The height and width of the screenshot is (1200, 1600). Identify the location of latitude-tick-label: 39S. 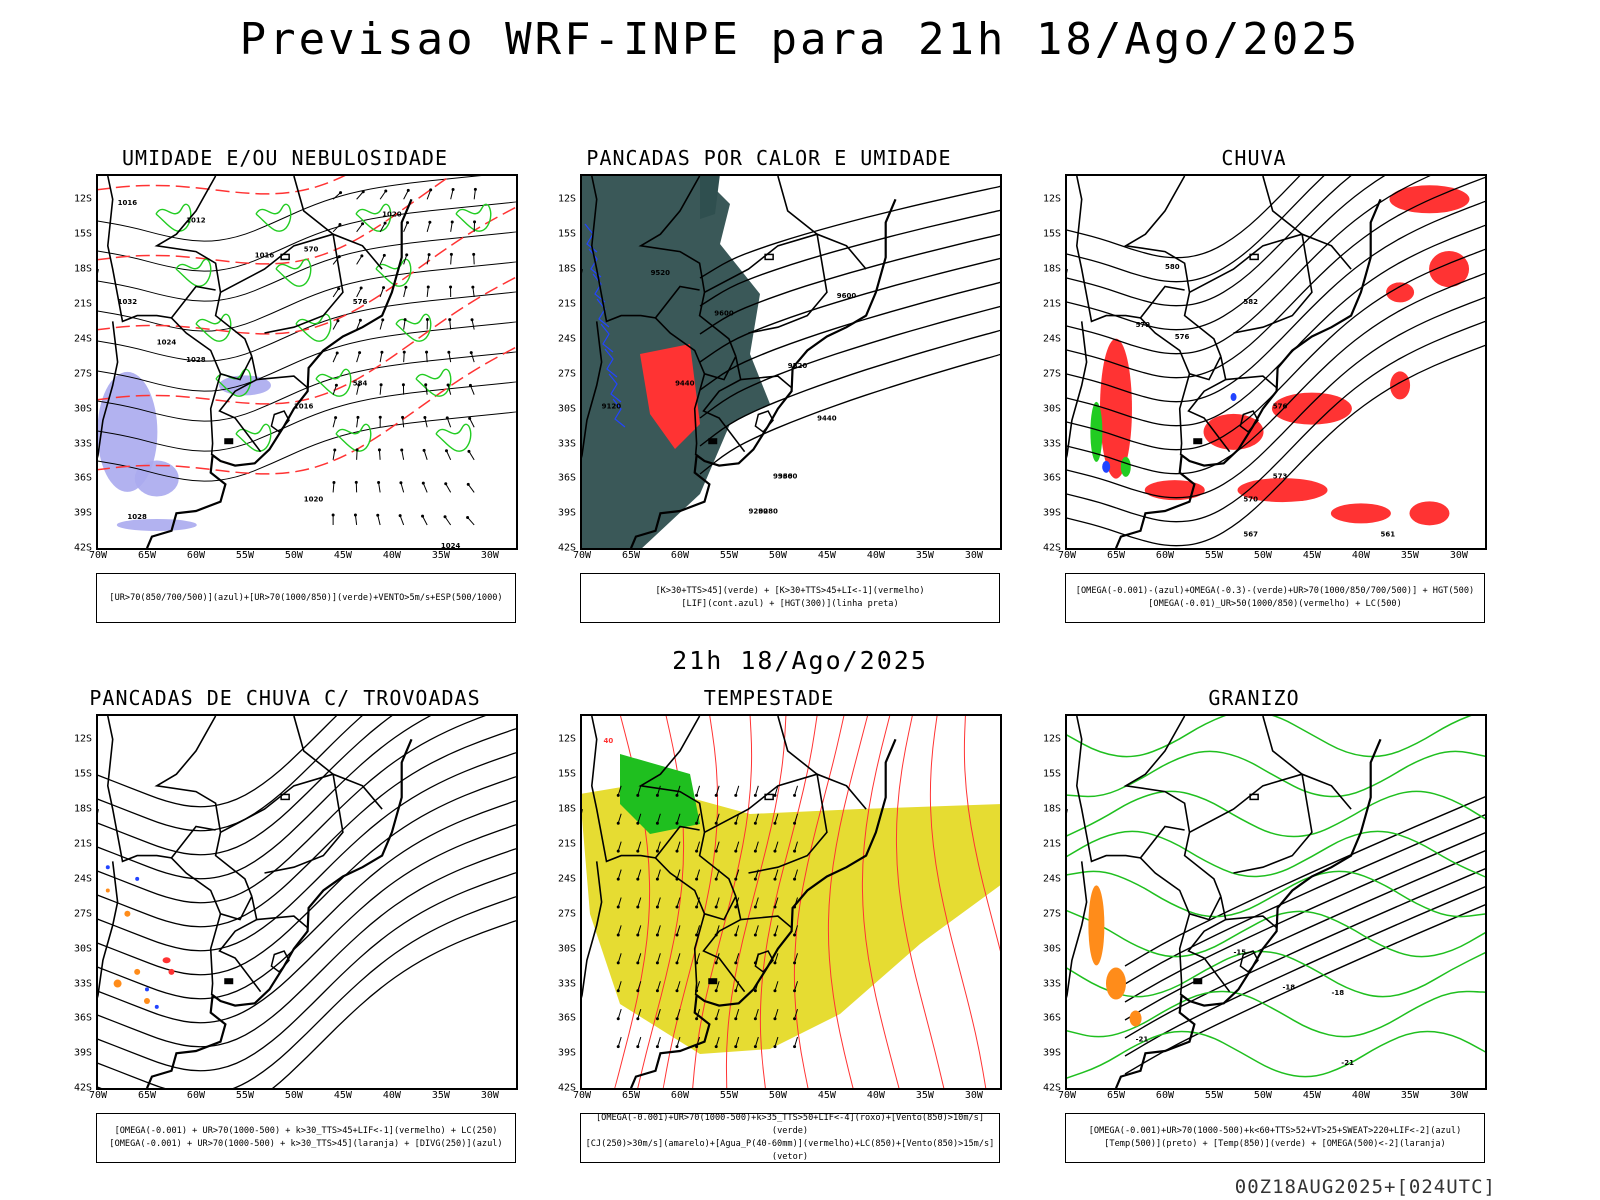
(1051, 1053).